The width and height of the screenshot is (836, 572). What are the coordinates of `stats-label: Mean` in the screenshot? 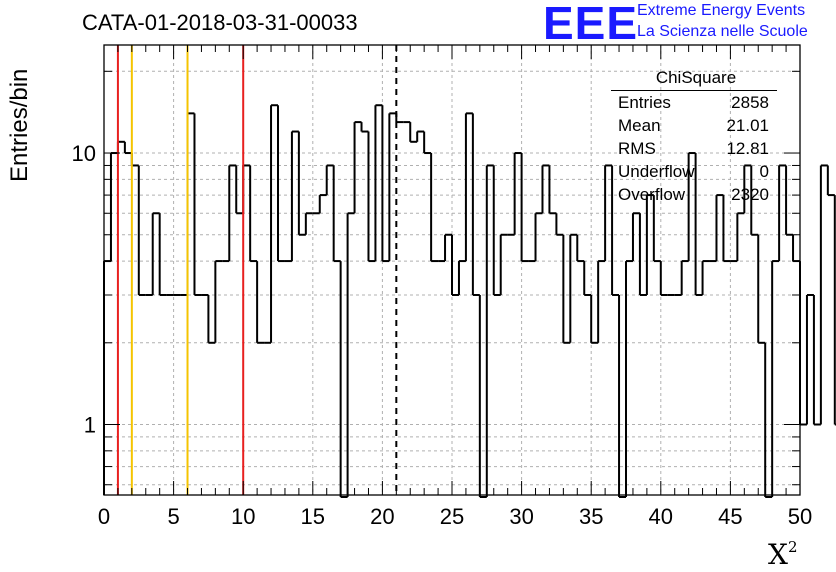 It's located at (639, 125).